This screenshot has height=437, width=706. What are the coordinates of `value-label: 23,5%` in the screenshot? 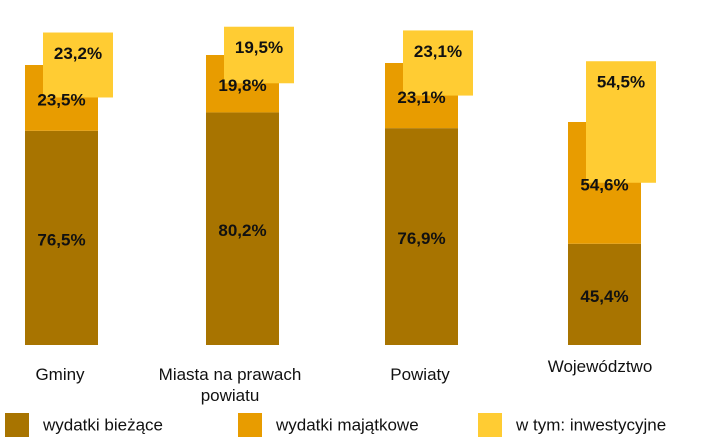 It's located at (61, 99).